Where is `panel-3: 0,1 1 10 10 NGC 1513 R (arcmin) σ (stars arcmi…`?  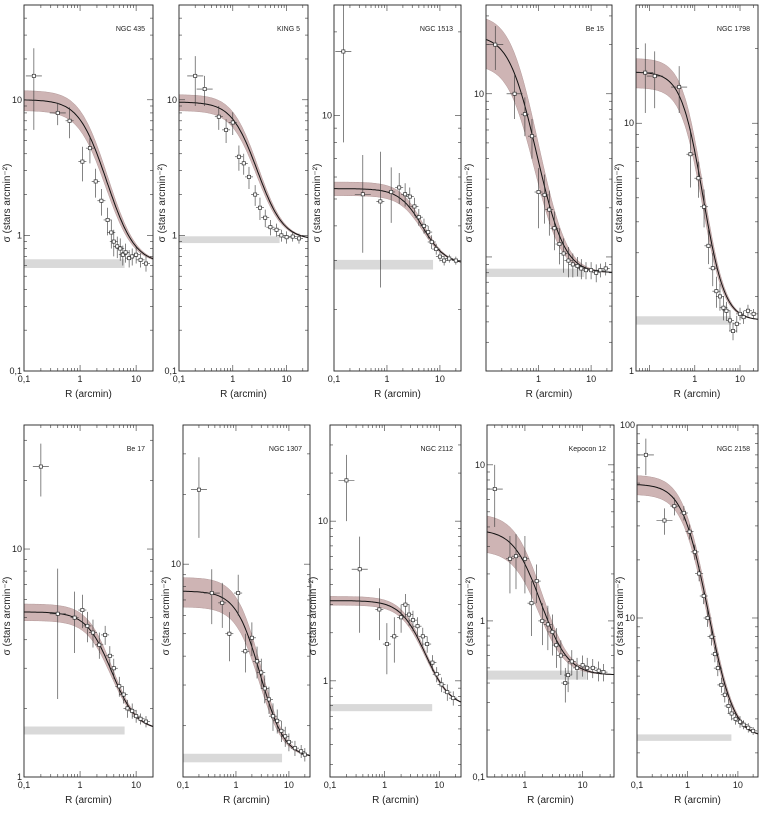
panel-3: 0,1 1 10 10 NGC 1513 R (arcmin) σ (stars arcmi… is located at coordinates (387, 202).